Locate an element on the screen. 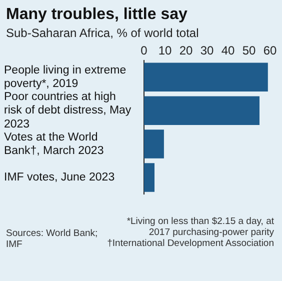  y-tick-label: Poor countries at high risk of debt distress, May 2023 is located at coordinates (68, 110).